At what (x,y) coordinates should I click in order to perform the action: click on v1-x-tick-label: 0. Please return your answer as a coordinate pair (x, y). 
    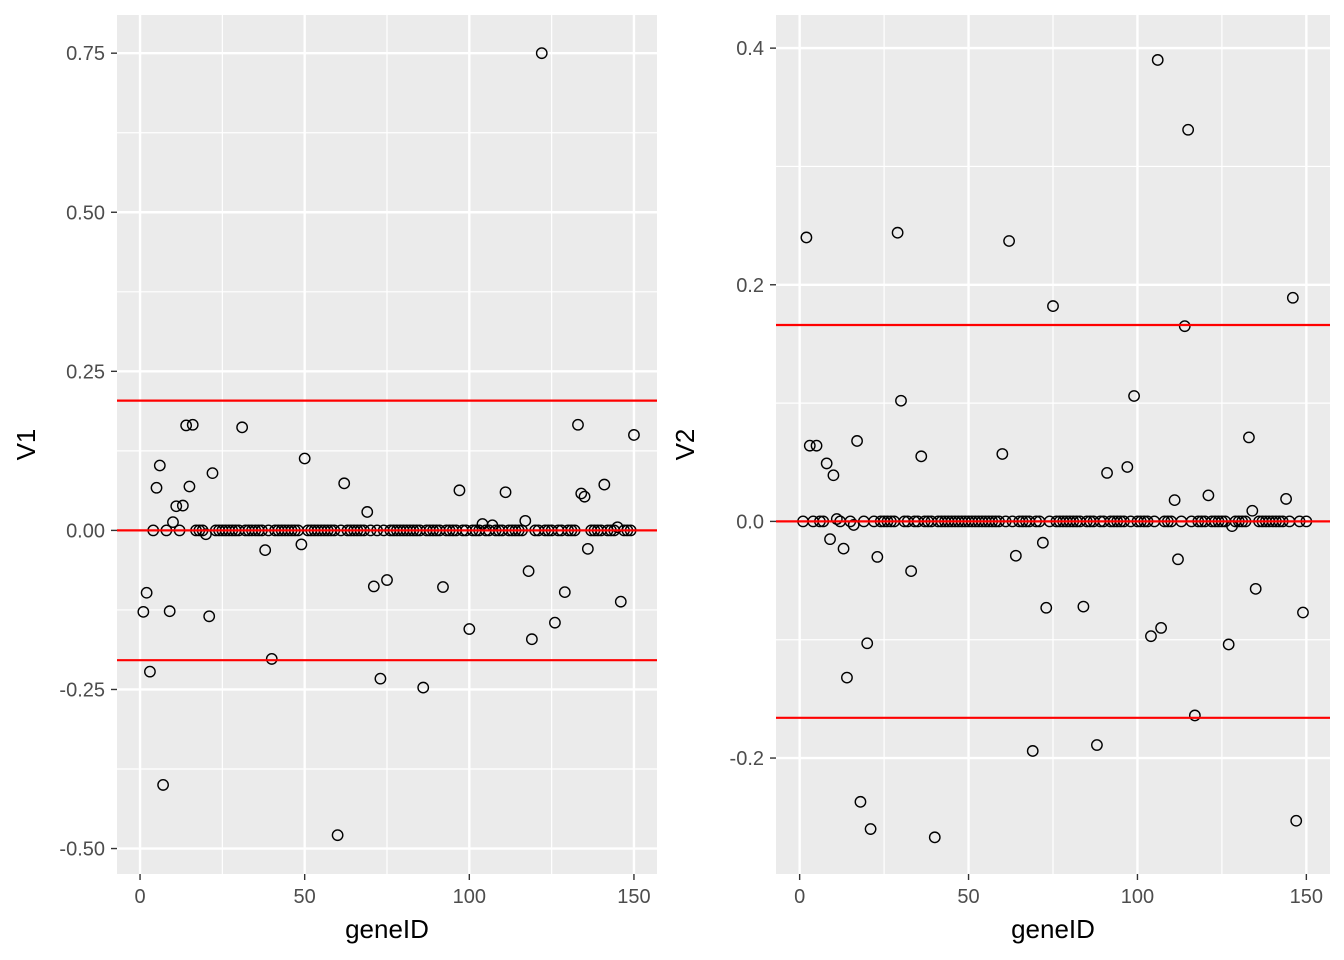
    Looking at the image, I should click on (139, 897).